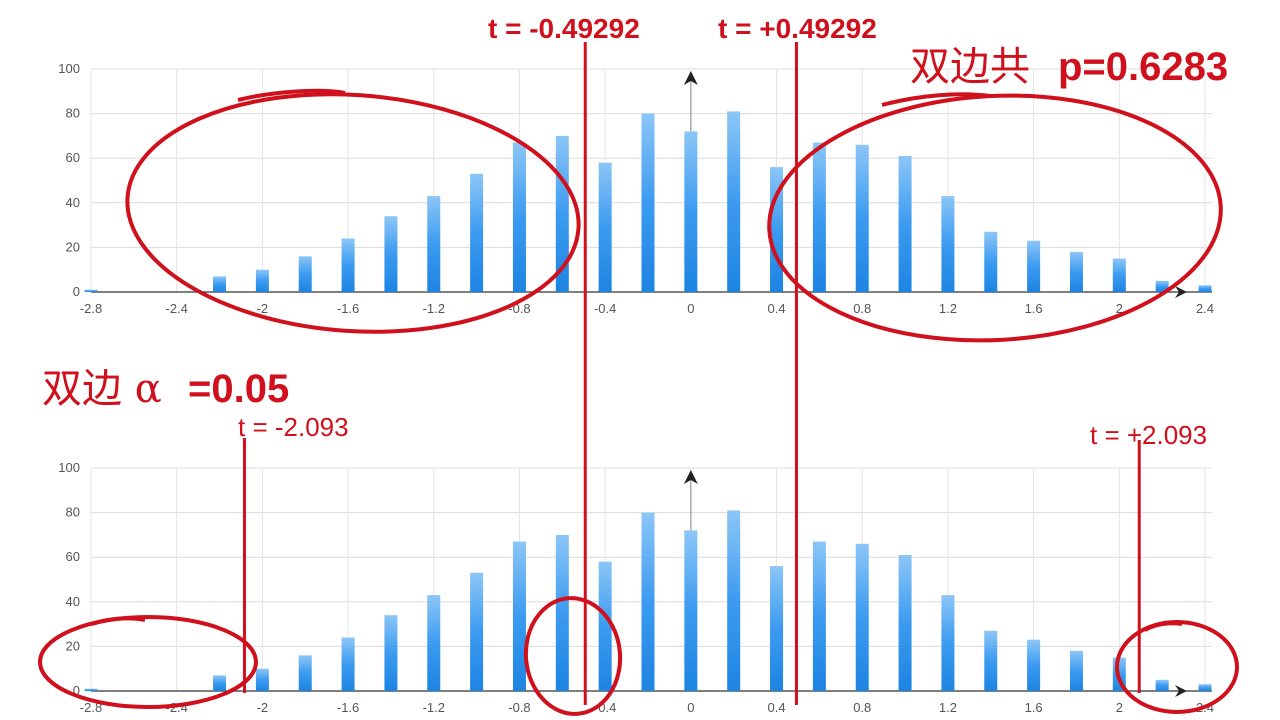  Describe the element at coordinates (519, 707) in the screenshot. I see `x-tick-label: -0.8` at that location.